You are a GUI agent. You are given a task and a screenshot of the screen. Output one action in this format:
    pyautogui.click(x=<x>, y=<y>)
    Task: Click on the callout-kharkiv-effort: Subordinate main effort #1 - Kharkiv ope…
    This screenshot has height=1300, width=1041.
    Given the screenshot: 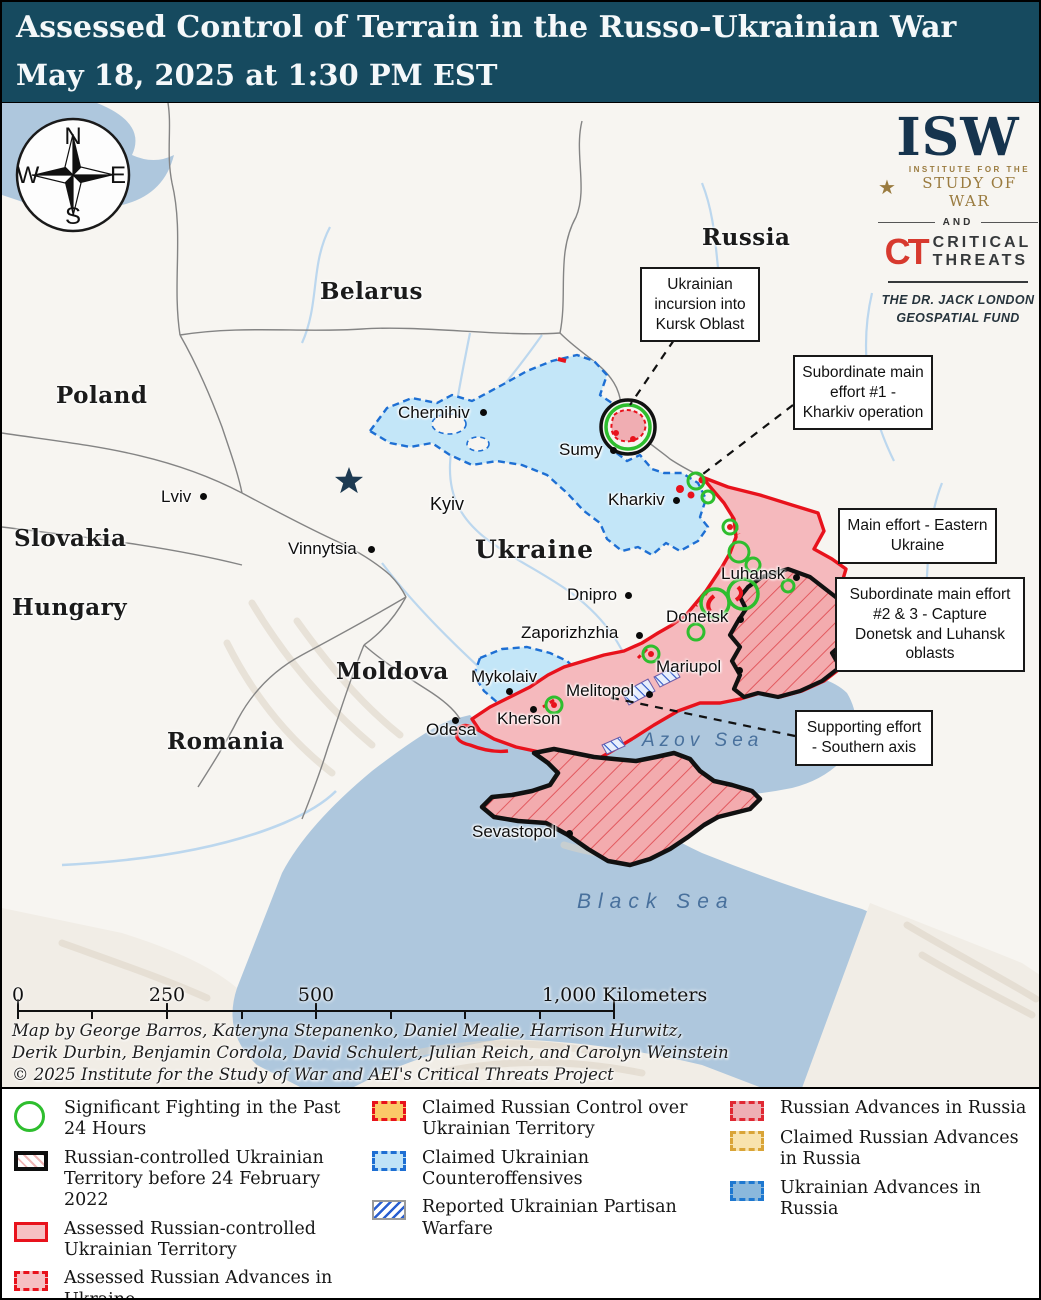 What is the action you would take?
    pyautogui.click(x=863, y=393)
    